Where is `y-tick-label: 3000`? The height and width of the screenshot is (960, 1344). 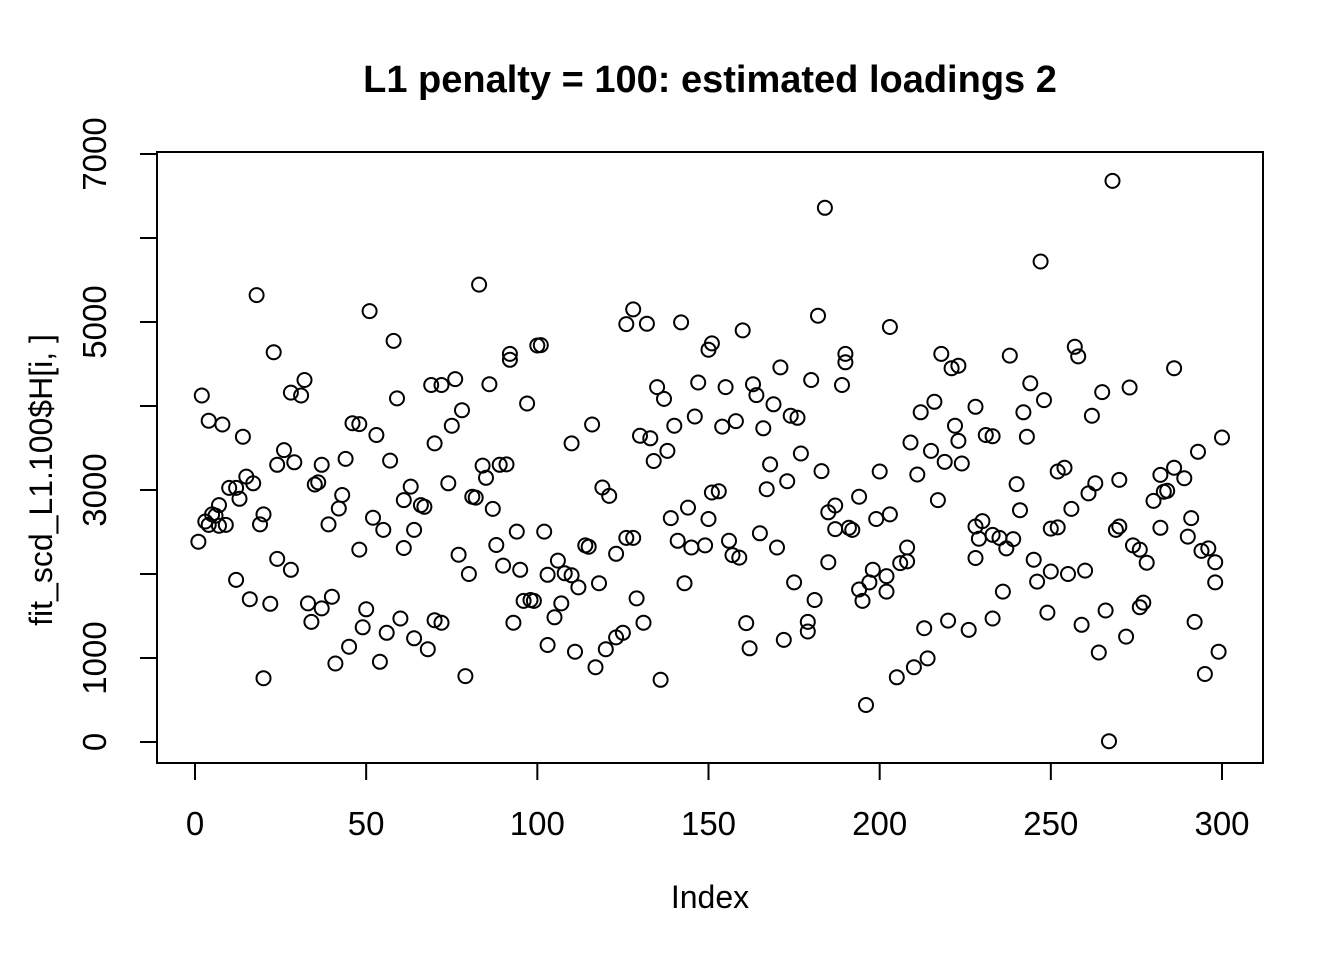
y-tick-label: 3000 is located at coordinates (94, 489).